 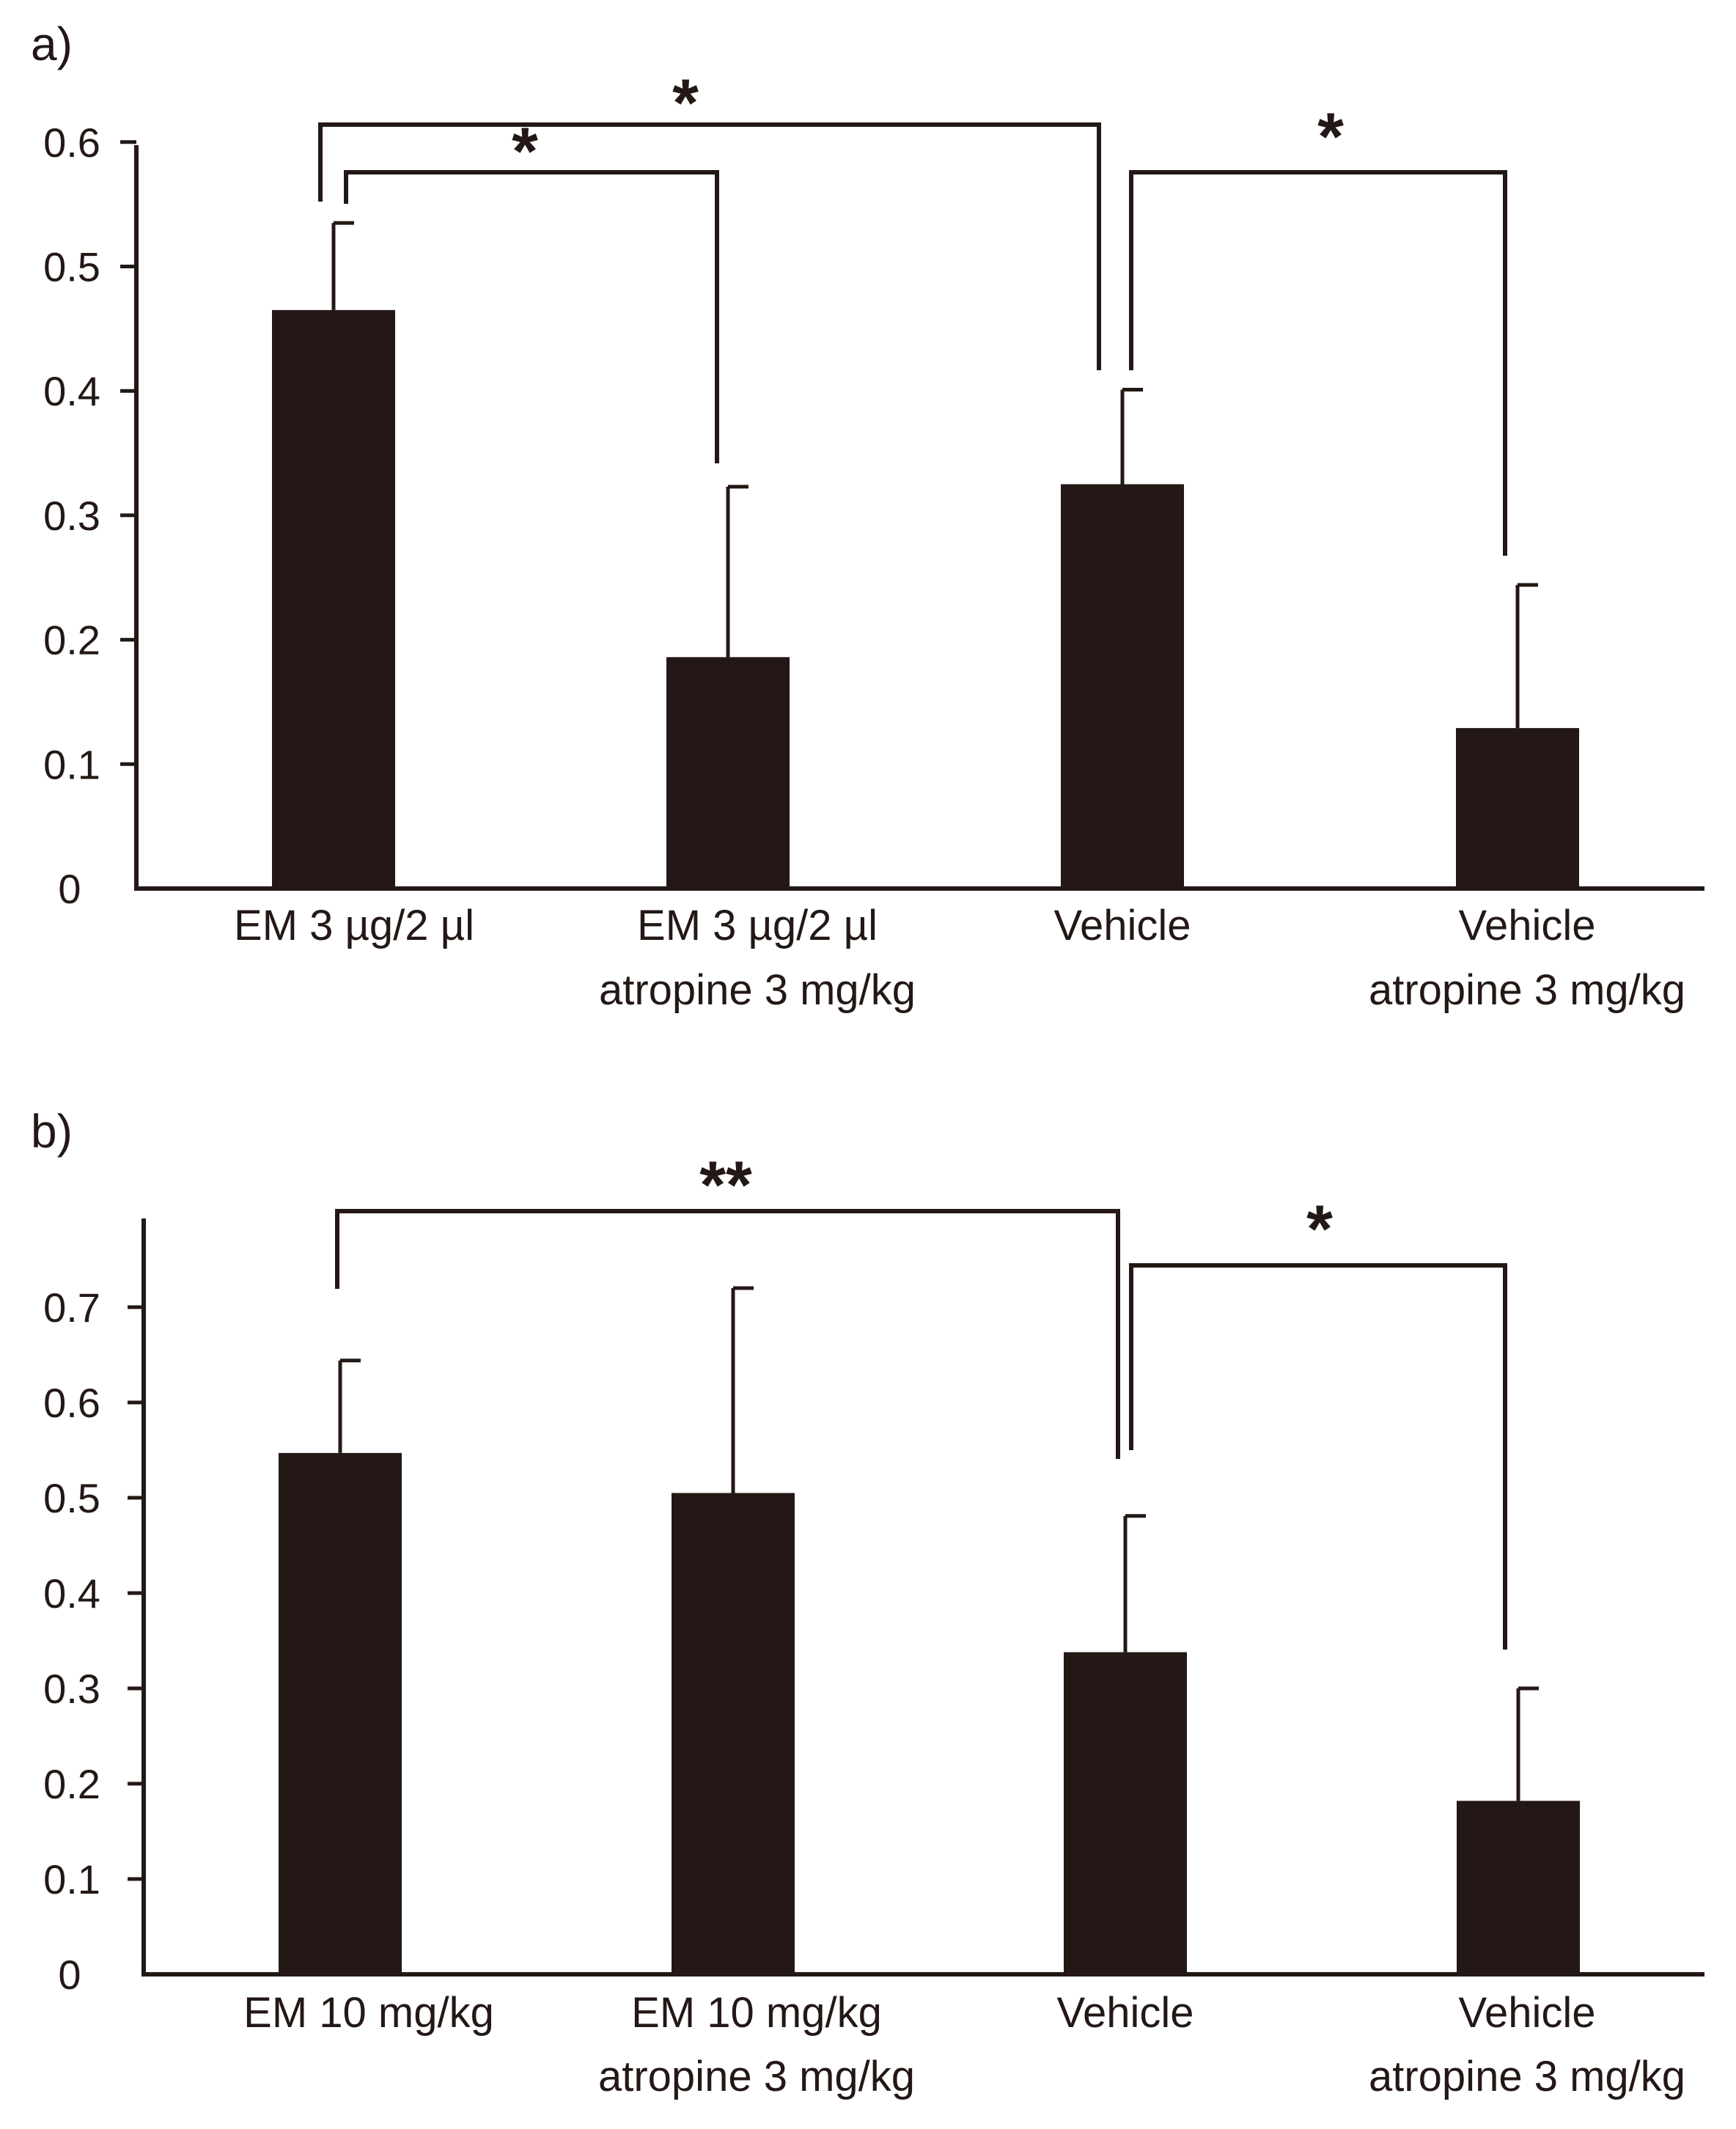 I want to click on panel-label: b), so click(x=52, y=1131).